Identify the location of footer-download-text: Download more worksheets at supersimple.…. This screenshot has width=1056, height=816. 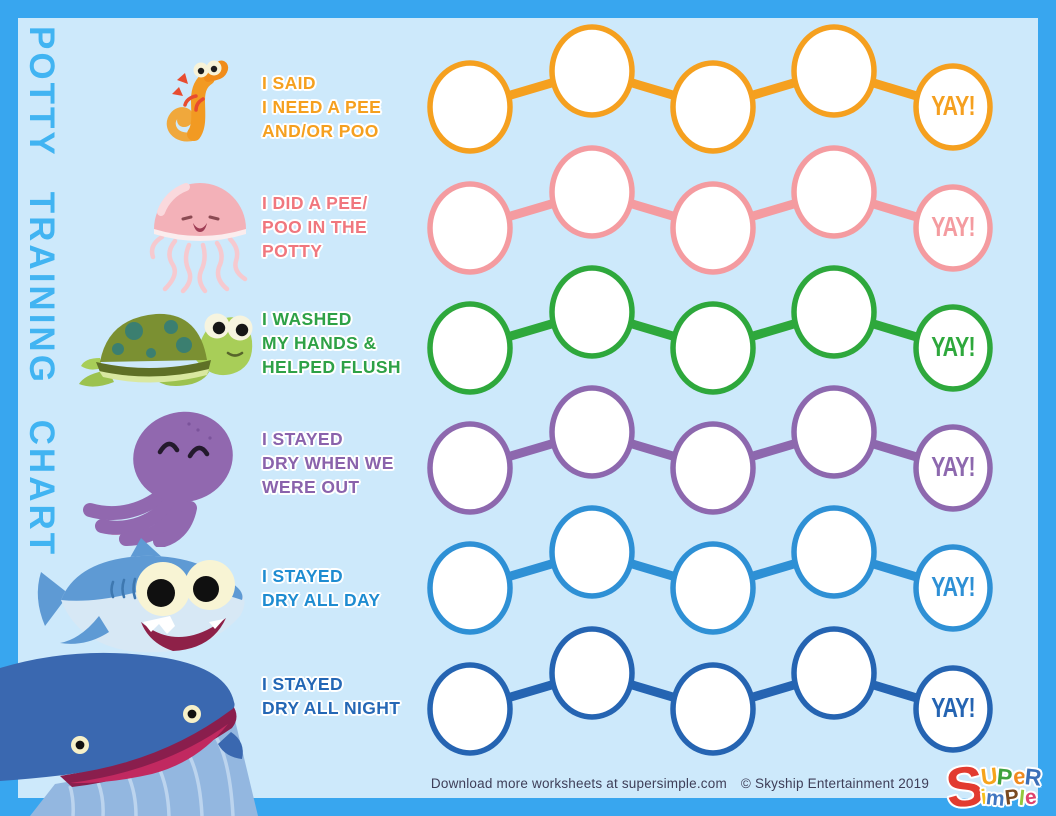
(578, 783).